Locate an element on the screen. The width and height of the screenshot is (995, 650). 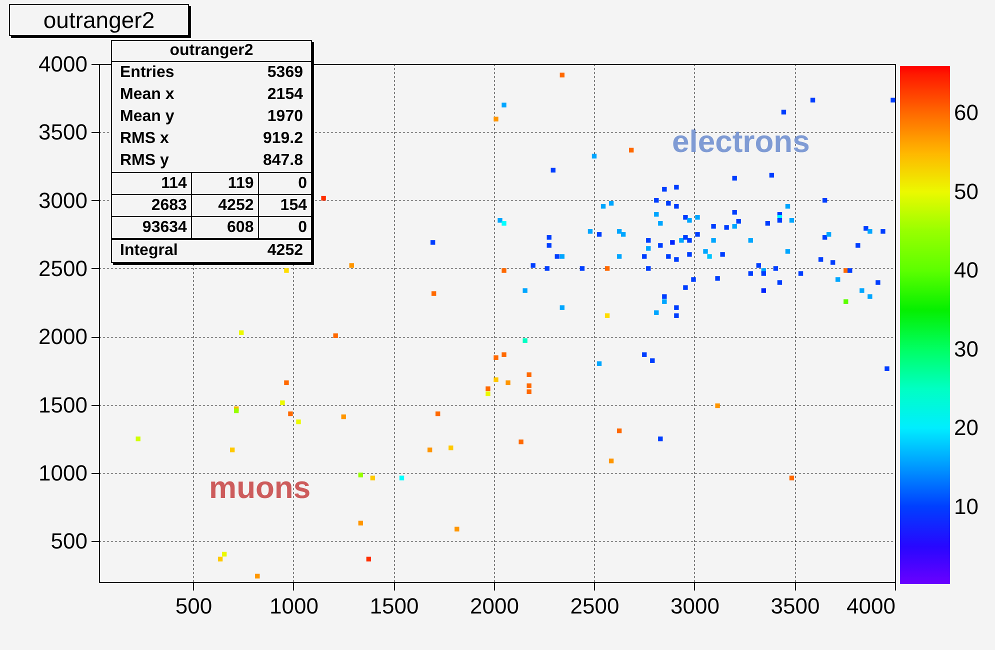
annotation: 919.2 is located at coordinates (282, 139).